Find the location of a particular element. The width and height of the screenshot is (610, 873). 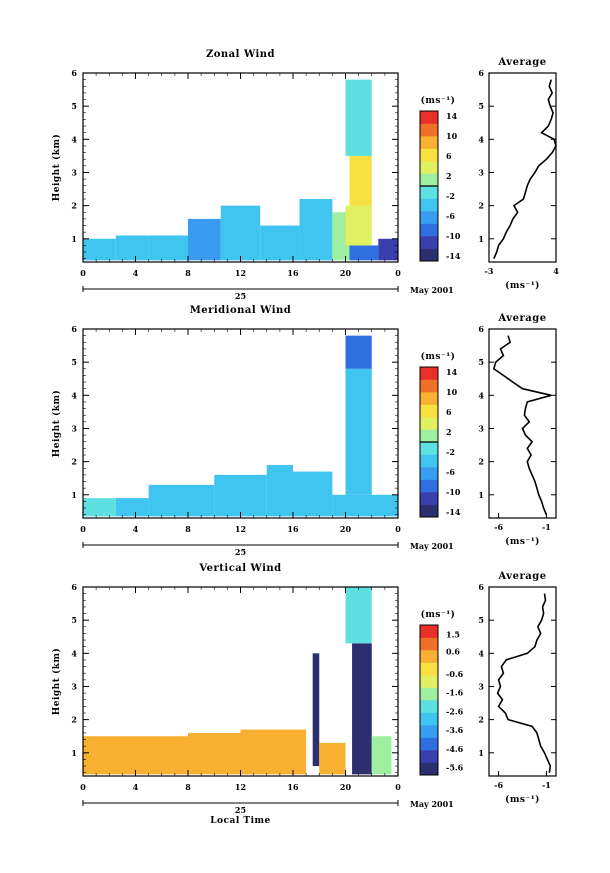

panel-title: Meridional Wind is located at coordinates (241, 310).